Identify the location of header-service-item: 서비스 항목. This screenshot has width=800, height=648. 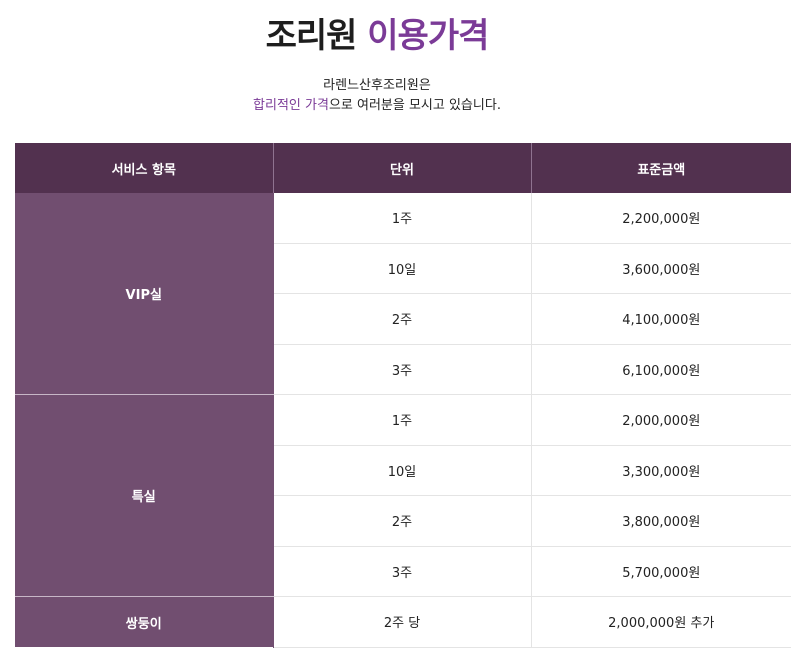
(144, 168).